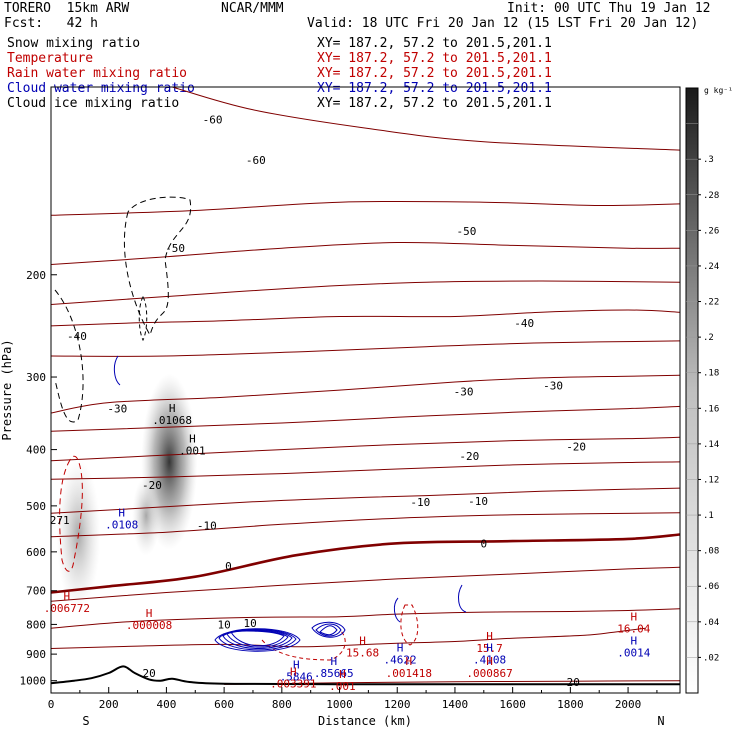 The image size is (740, 740). What do you see at coordinates (365, 348) in the screenshot?
I see `temp-contour-m35` at bounding box center [365, 348].